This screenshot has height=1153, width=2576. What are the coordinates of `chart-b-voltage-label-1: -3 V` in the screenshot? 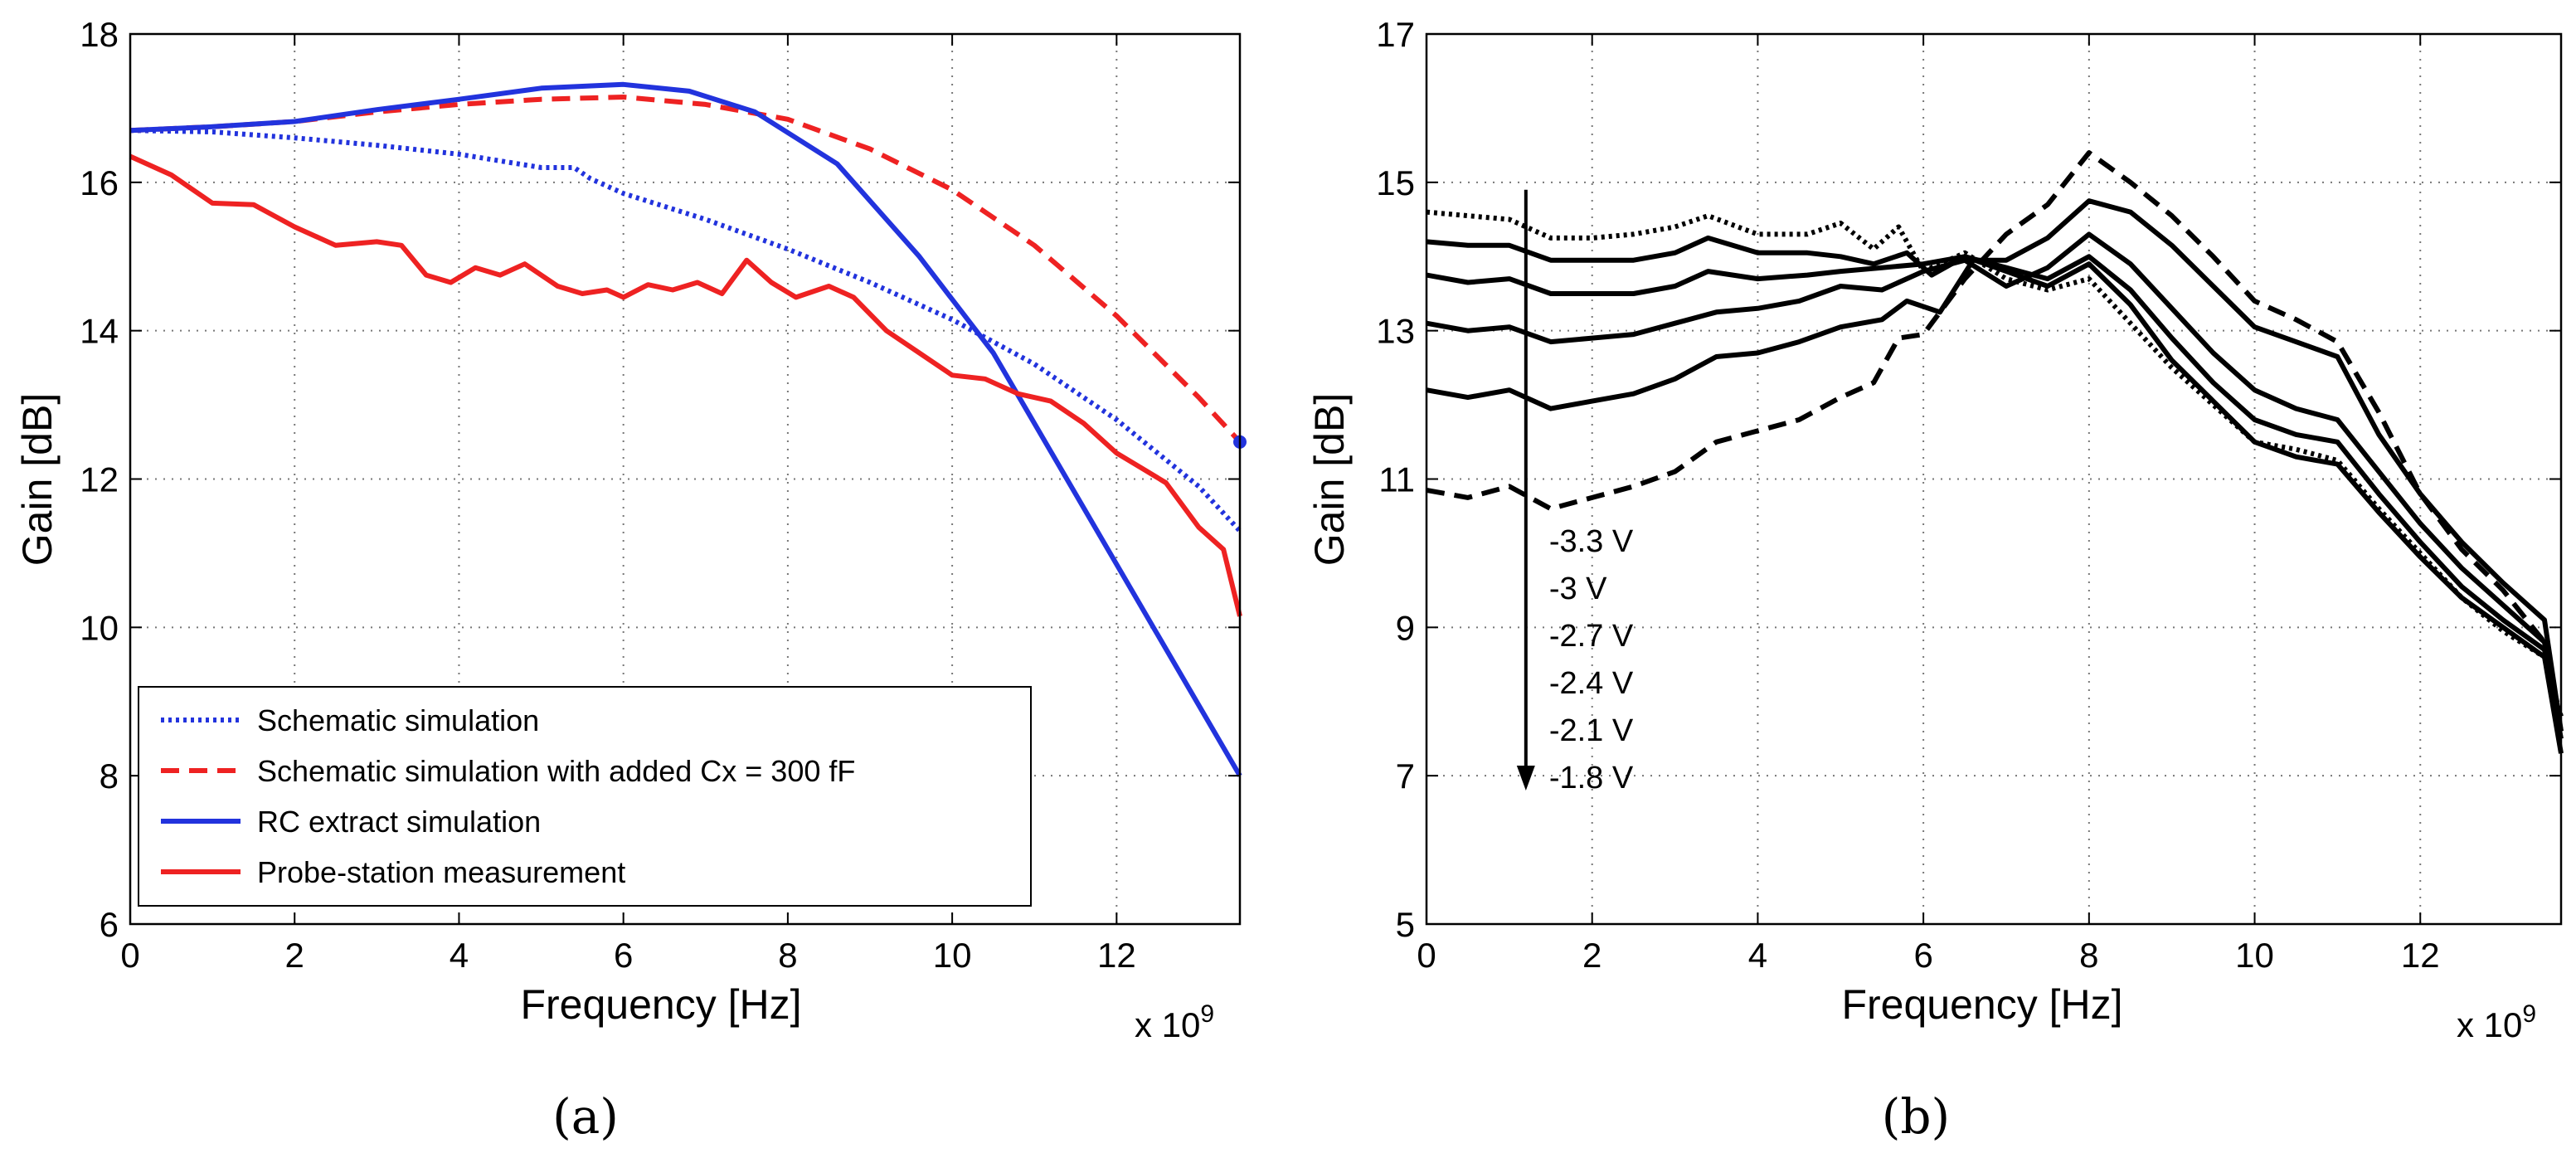 It's located at (1578, 589).